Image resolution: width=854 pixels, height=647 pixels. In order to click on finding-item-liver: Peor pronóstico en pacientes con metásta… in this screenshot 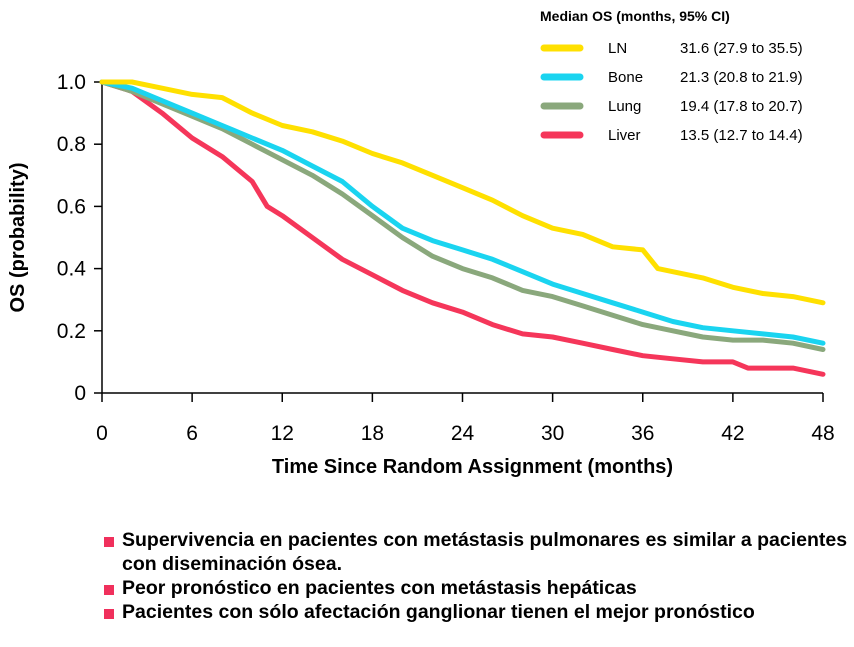, I will do `click(476, 588)`.